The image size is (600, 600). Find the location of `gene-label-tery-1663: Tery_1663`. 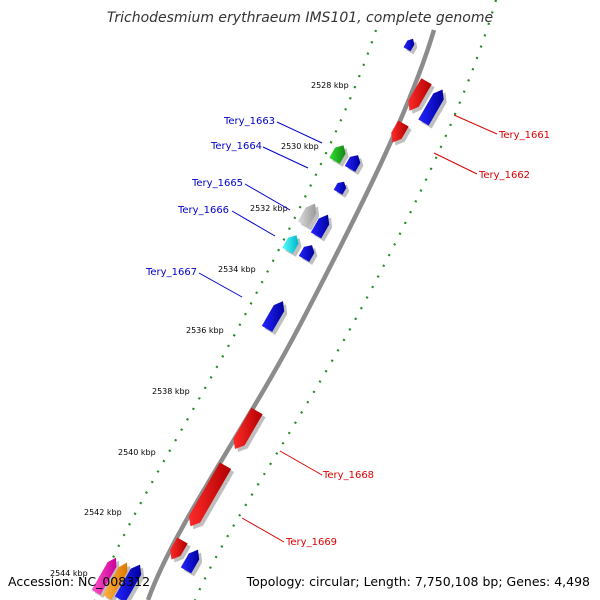

gene-label-tery-1663: Tery_1663 is located at coordinates (249, 121).